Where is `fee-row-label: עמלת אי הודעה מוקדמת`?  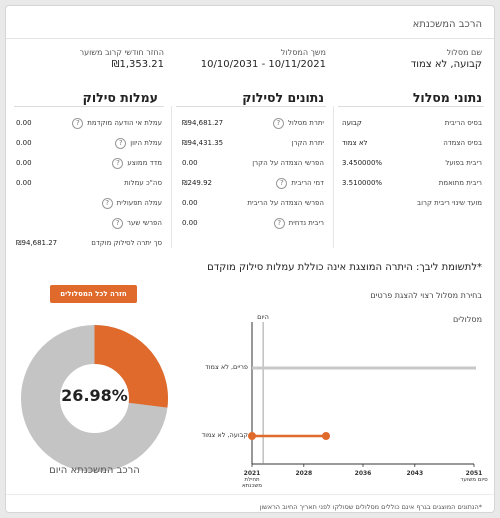
fee-row-label: עמלת אי הודעה מוקדמת is located at coordinates (124, 123).